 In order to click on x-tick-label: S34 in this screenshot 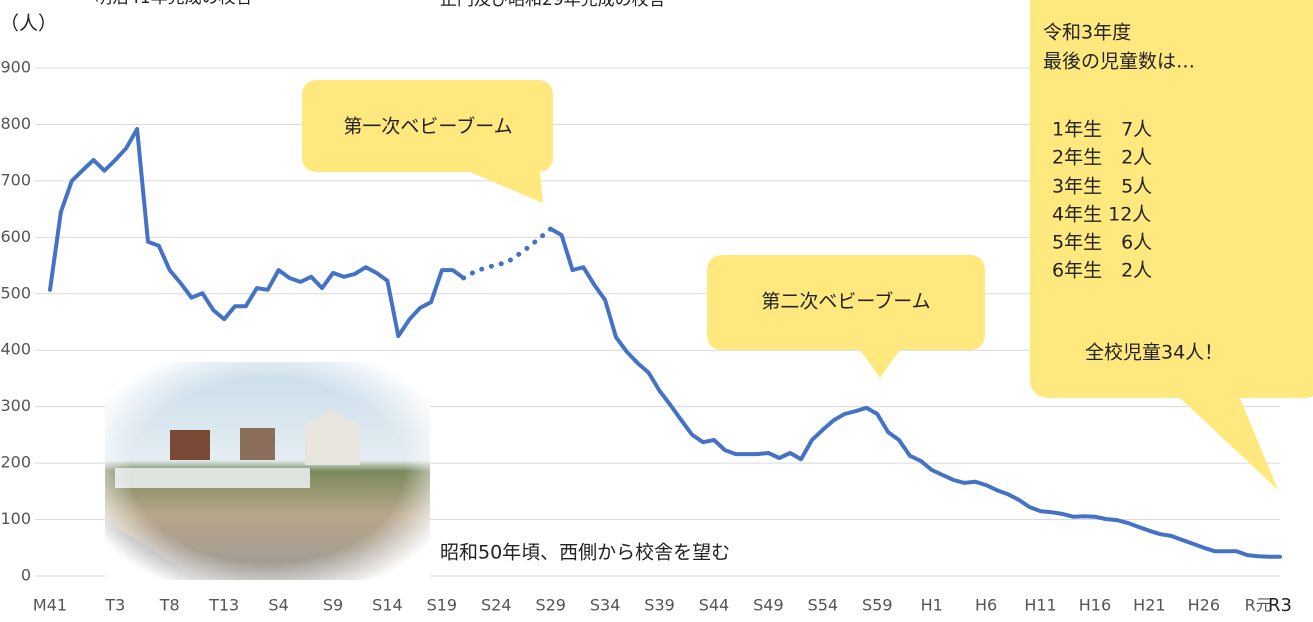, I will do `click(605, 605)`.